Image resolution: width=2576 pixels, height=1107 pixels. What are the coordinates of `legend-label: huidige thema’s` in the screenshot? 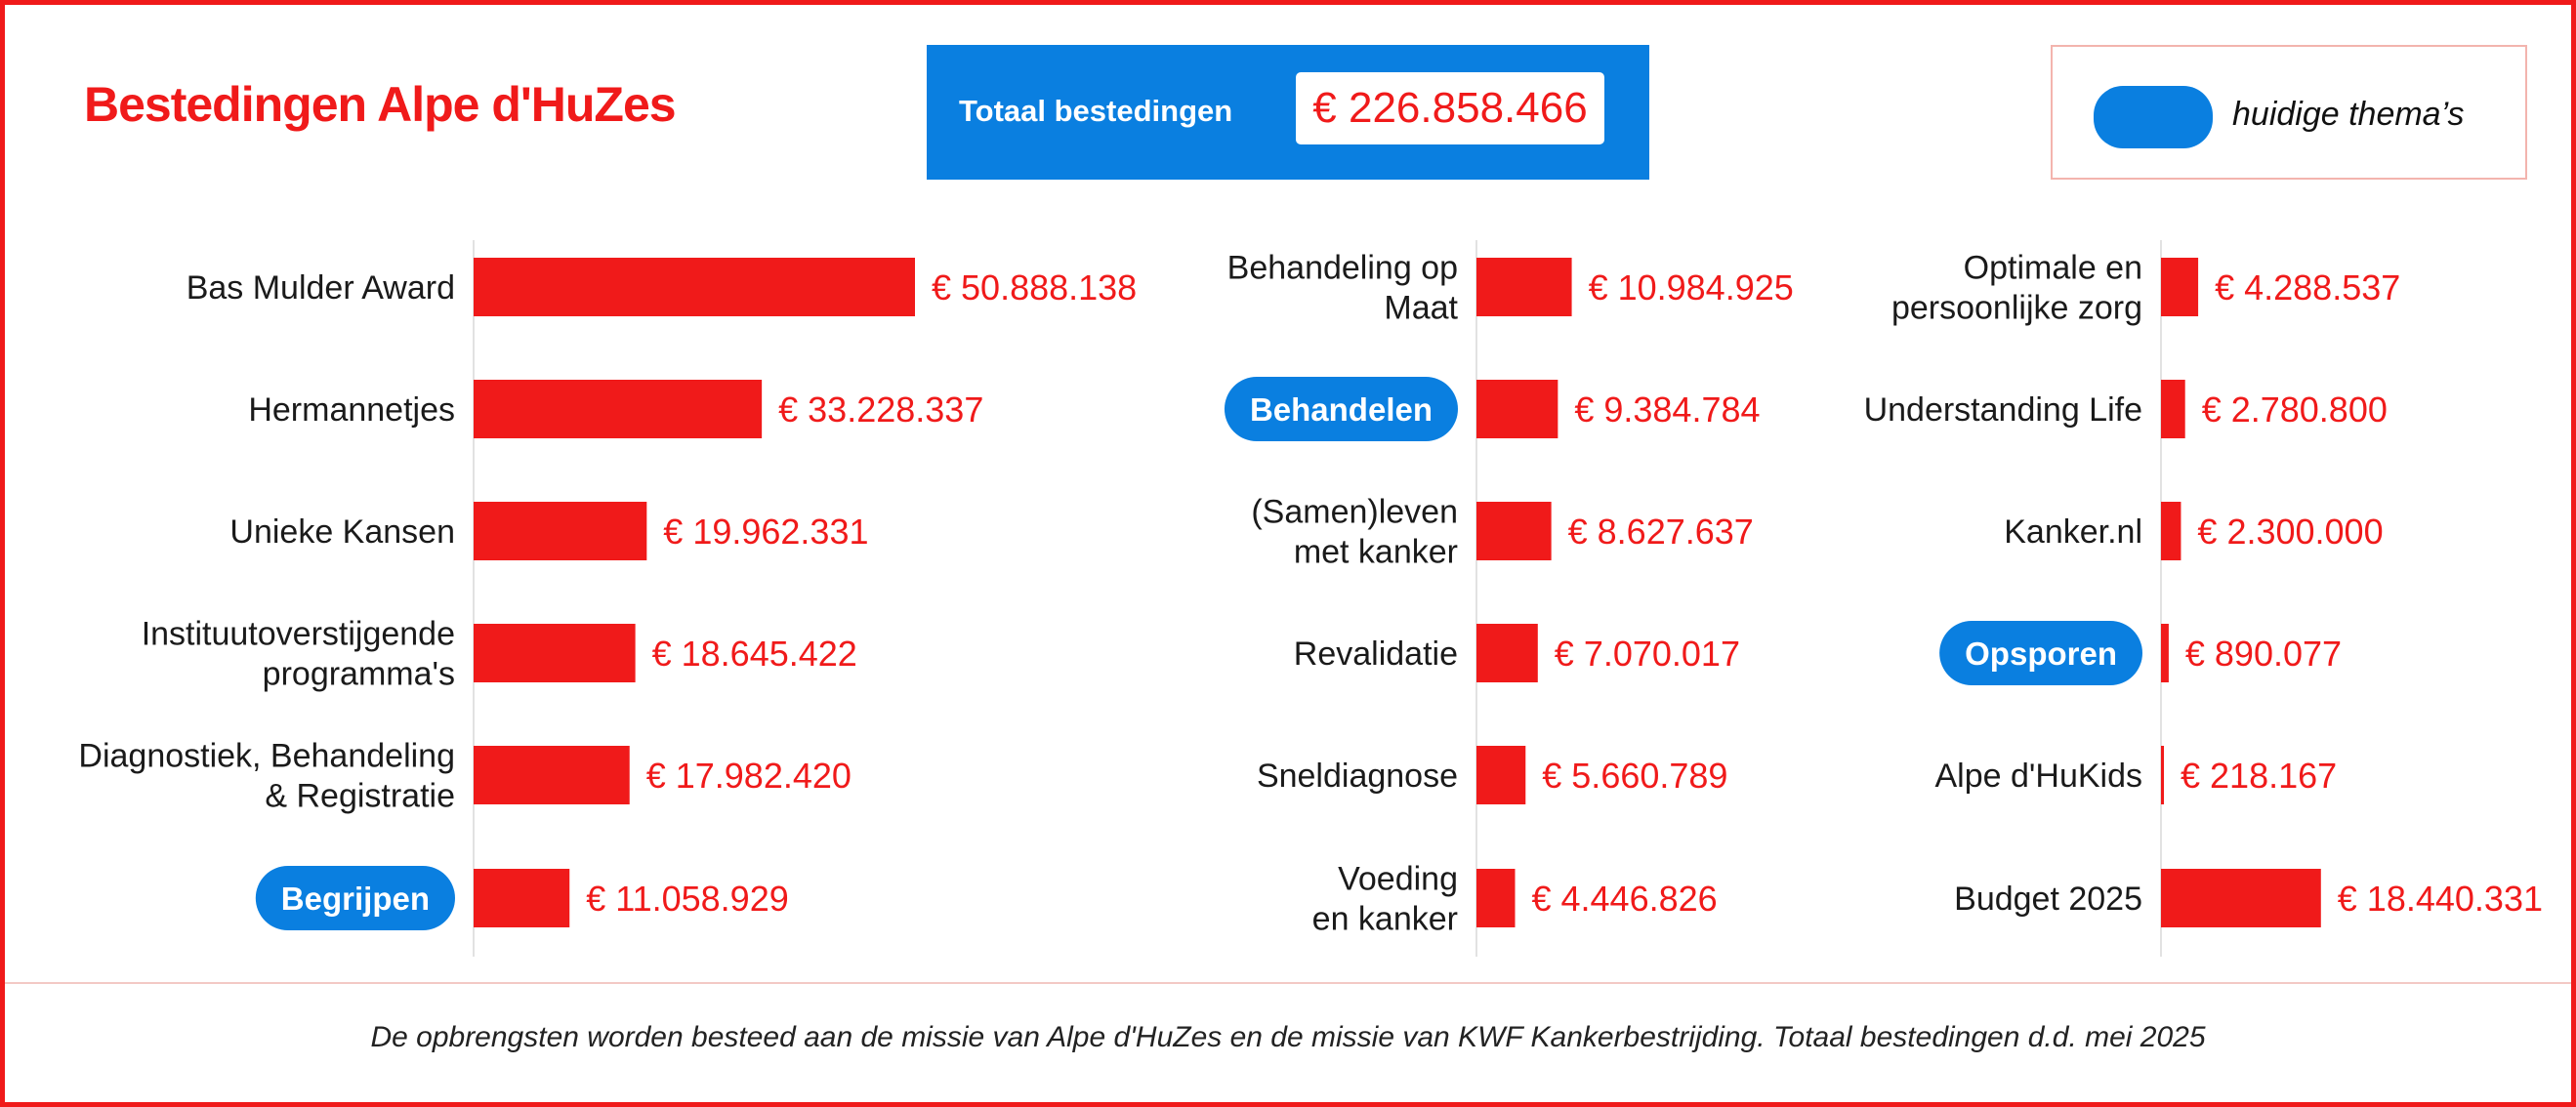 It's located at (2349, 114).